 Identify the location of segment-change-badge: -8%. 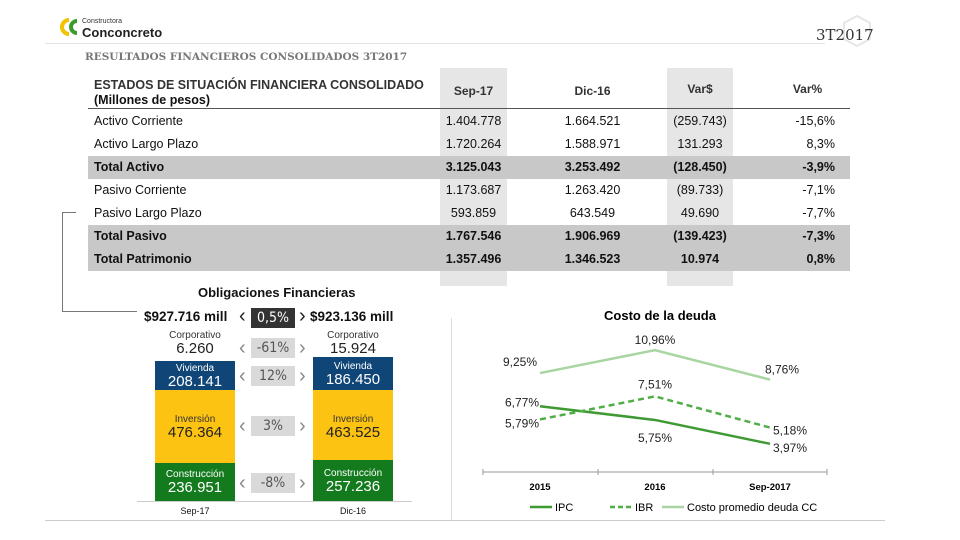
(273, 483).